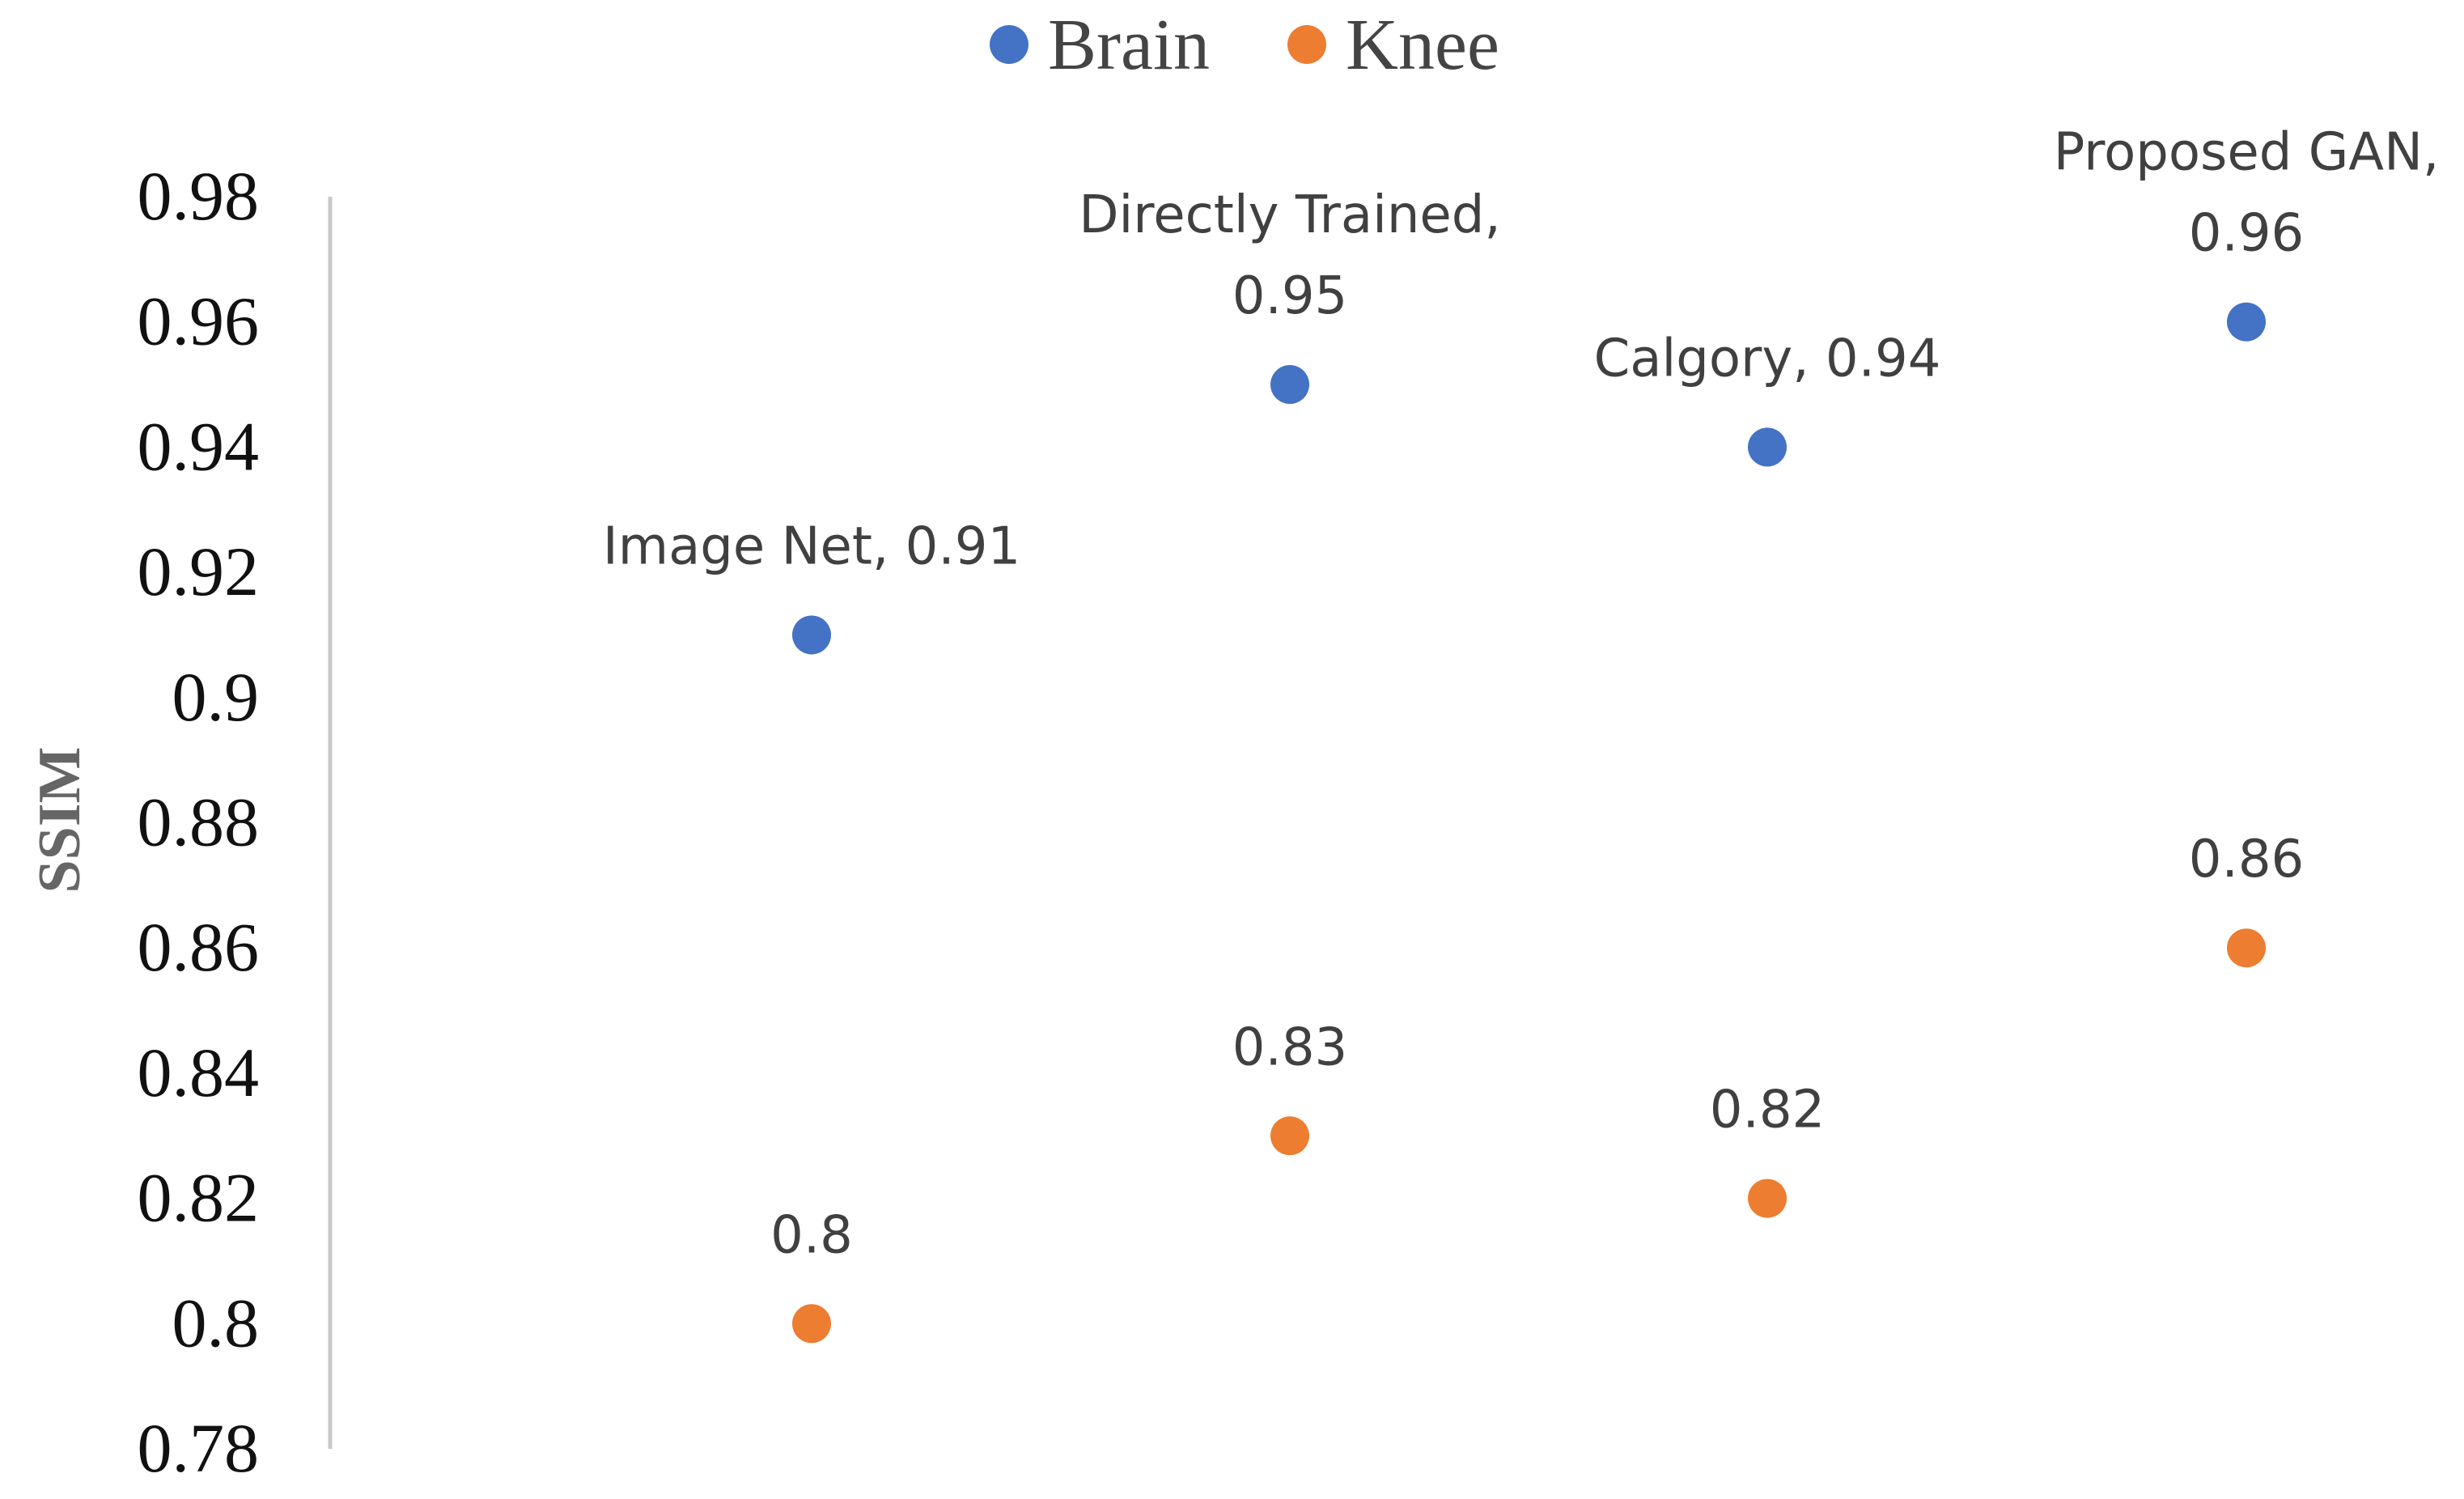 The image size is (2464, 1499). Describe the element at coordinates (216, 697) in the screenshot. I see `y-tick-label: 0.9` at that location.